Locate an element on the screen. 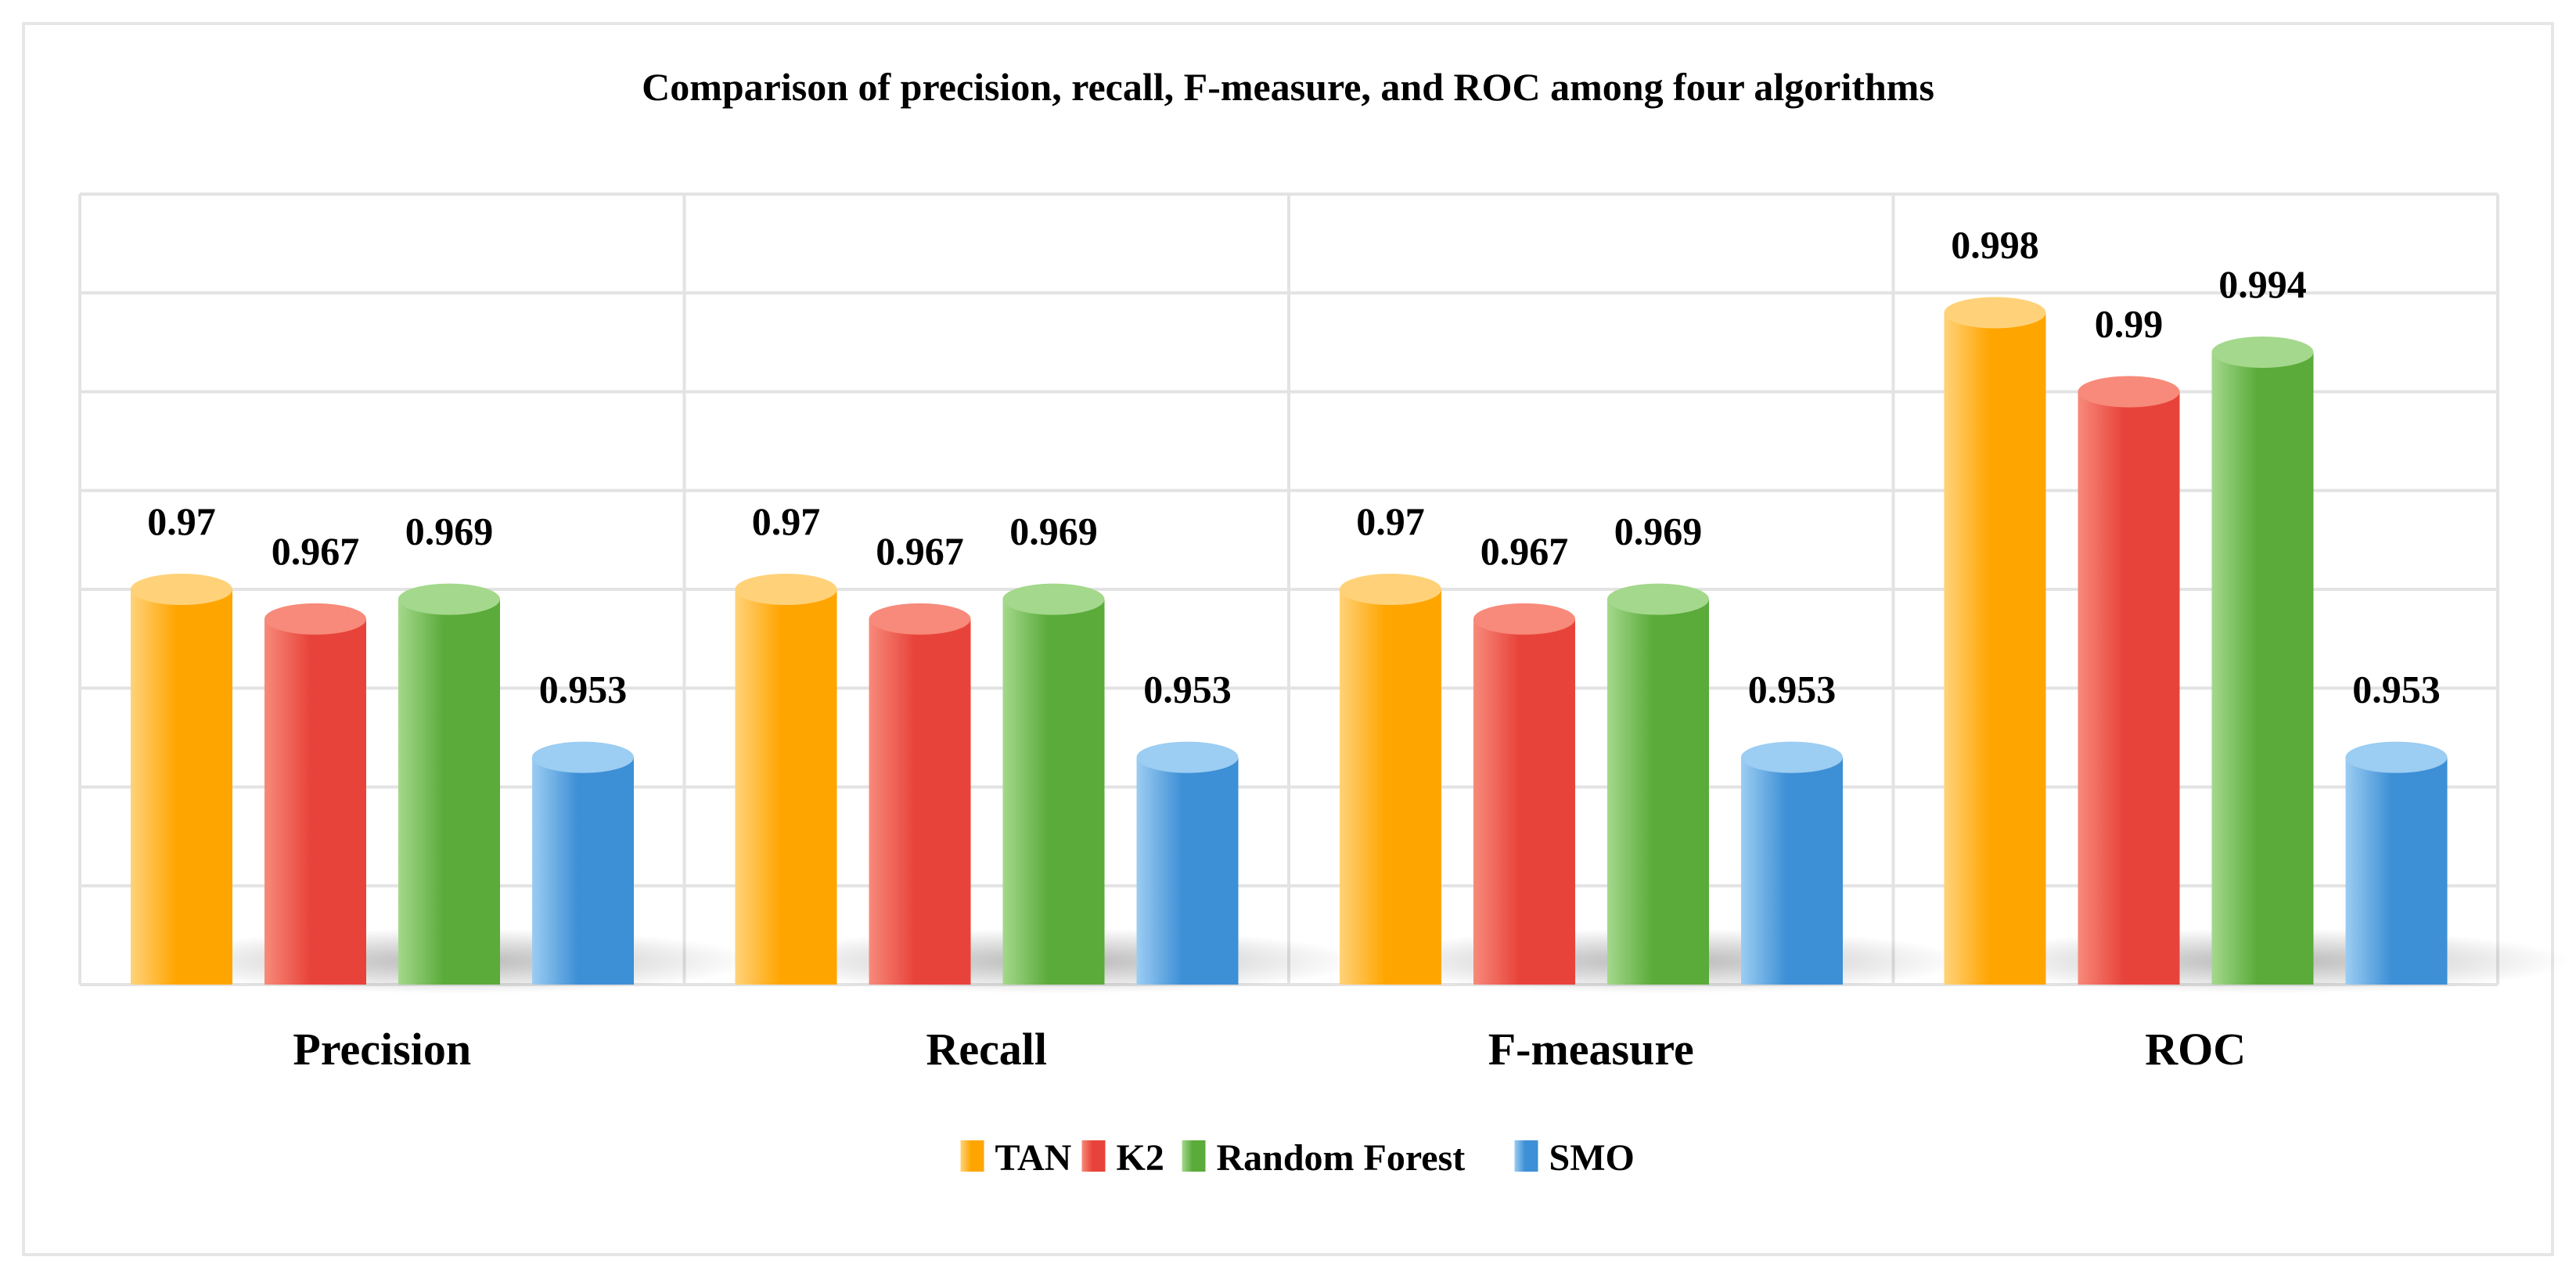  legend-item: SMO is located at coordinates (1575, 1158).